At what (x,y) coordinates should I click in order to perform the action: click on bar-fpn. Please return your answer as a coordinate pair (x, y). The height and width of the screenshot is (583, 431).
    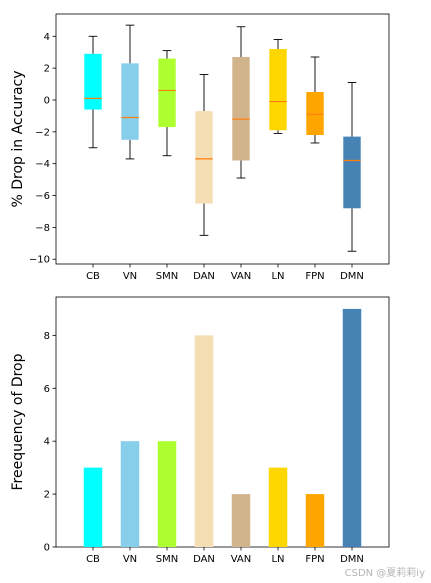
    Looking at the image, I should click on (315, 520).